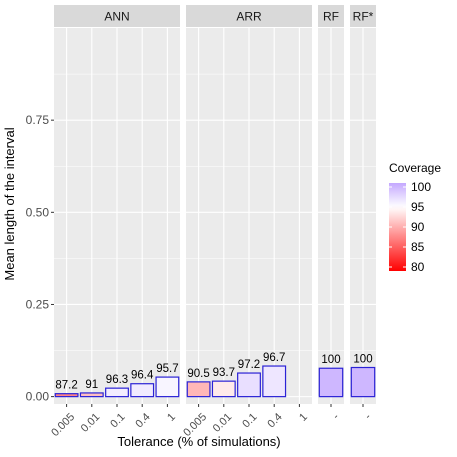 Image resolution: width=457 pixels, height=457 pixels. What do you see at coordinates (167, 369) in the screenshot?
I see `bar-data-label: 95.7` at bounding box center [167, 369].